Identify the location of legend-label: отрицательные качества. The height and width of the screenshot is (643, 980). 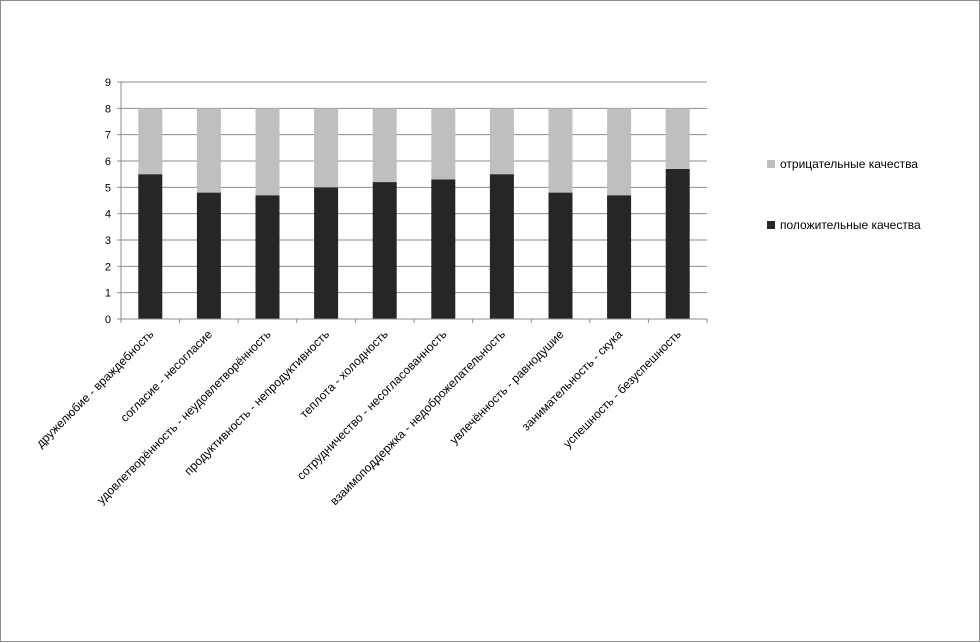
(849, 164).